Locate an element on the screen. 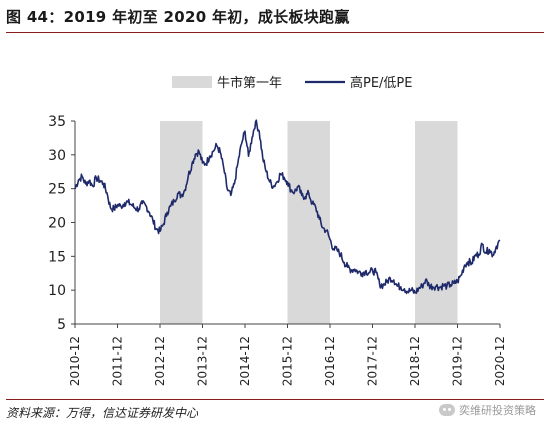 The height and width of the screenshot is (427, 550). x-tick-label-2011-12: 2011-12 is located at coordinates (118, 361).